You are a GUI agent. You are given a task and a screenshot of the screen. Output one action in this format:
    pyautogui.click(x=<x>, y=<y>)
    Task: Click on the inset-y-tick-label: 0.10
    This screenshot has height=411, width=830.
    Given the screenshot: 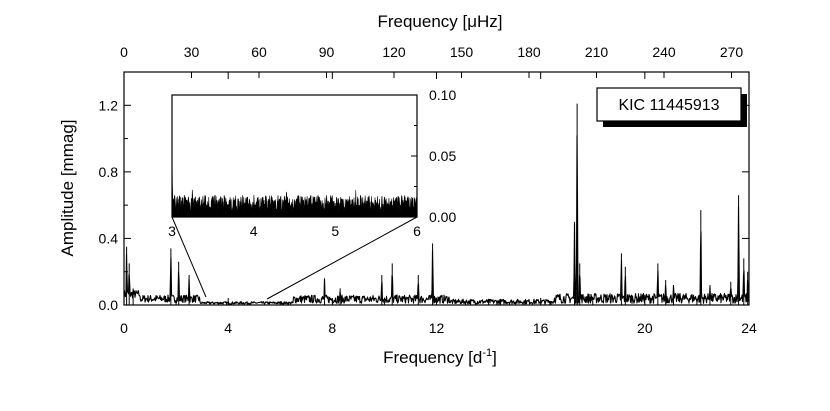 What is the action you would take?
    pyautogui.click(x=442, y=95)
    